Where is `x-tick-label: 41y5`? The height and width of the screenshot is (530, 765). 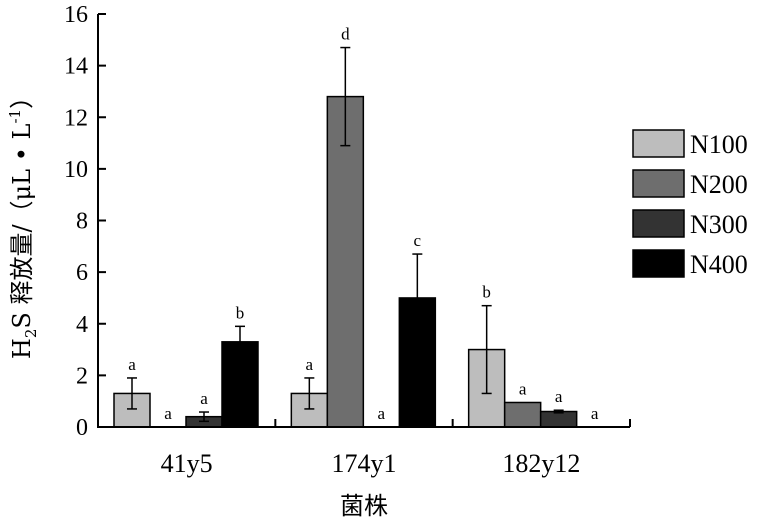 x-tick-label: 41y5 is located at coordinates (187, 463).